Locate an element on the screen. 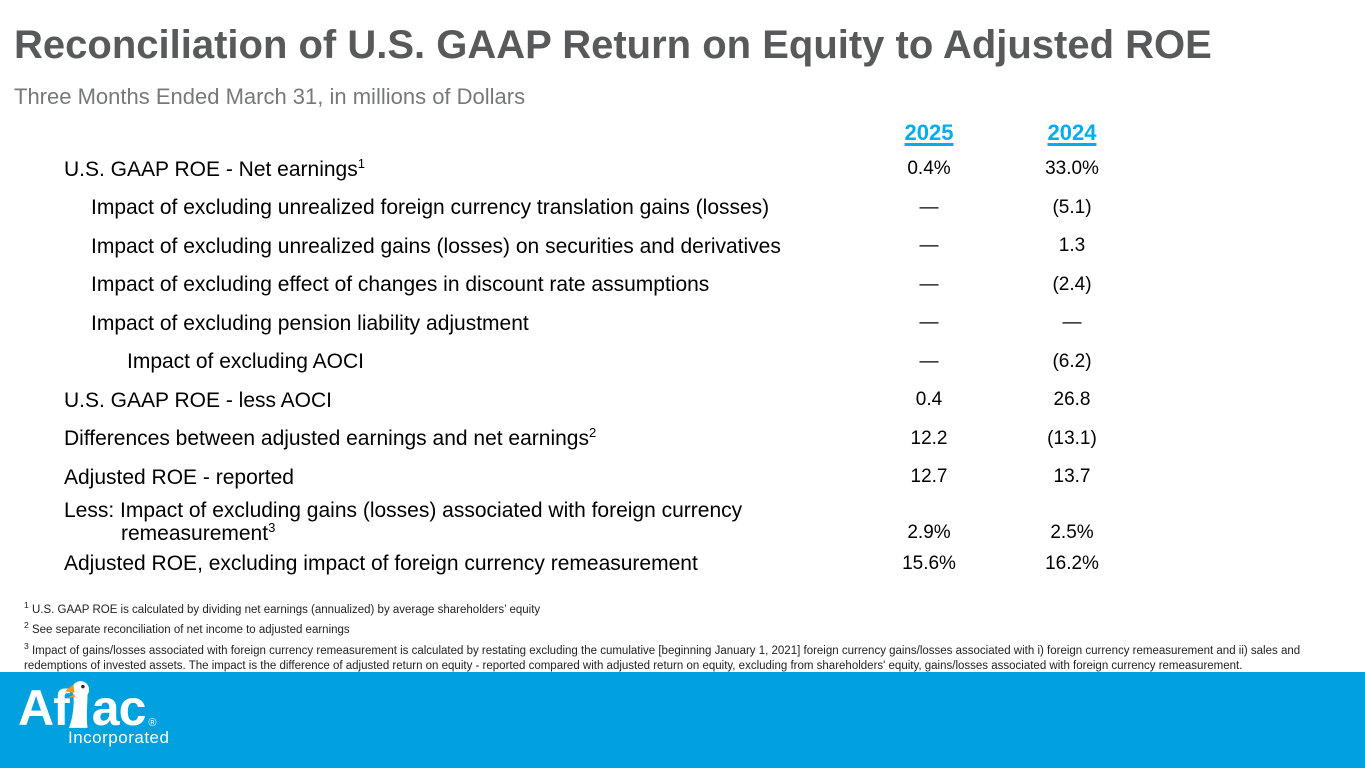 This screenshot has height=768, width=1365. value-2024: (5.1) is located at coordinates (1072, 207).